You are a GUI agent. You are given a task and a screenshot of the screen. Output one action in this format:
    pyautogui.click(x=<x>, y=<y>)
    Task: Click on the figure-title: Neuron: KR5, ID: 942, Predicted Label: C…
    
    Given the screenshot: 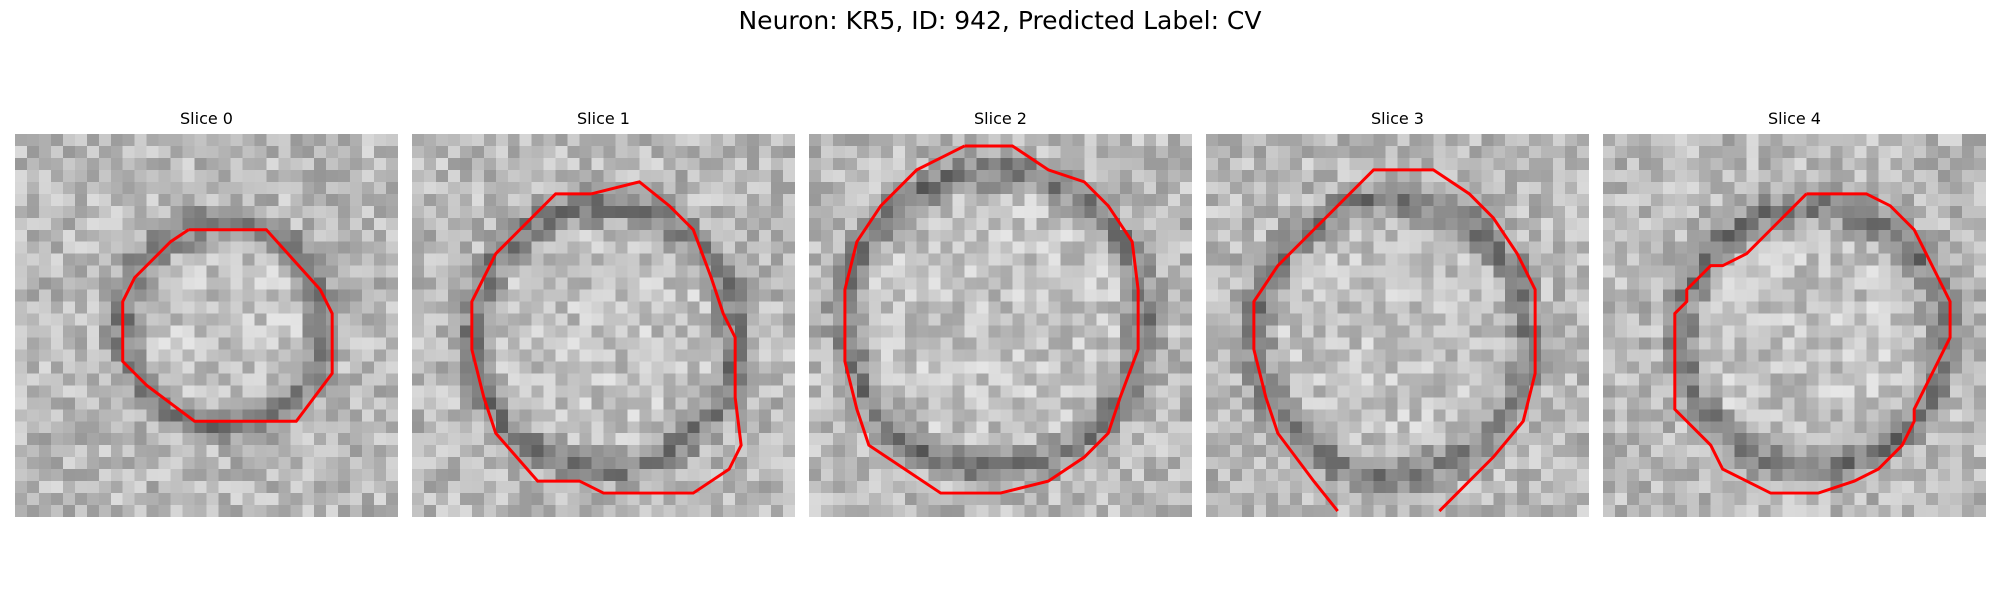 What is the action you would take?
    pyautogui.click(x=1000, y=20)
    